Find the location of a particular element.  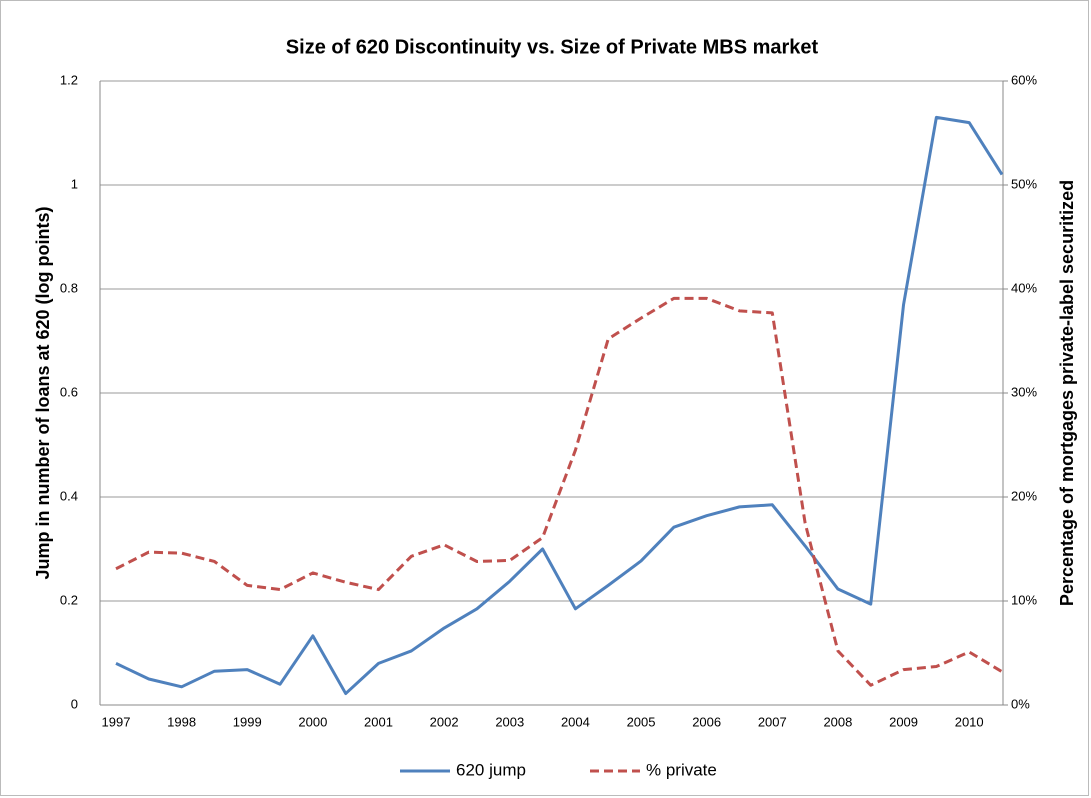

y-tick-label: 0.8 is located at coordinates (69, 287).